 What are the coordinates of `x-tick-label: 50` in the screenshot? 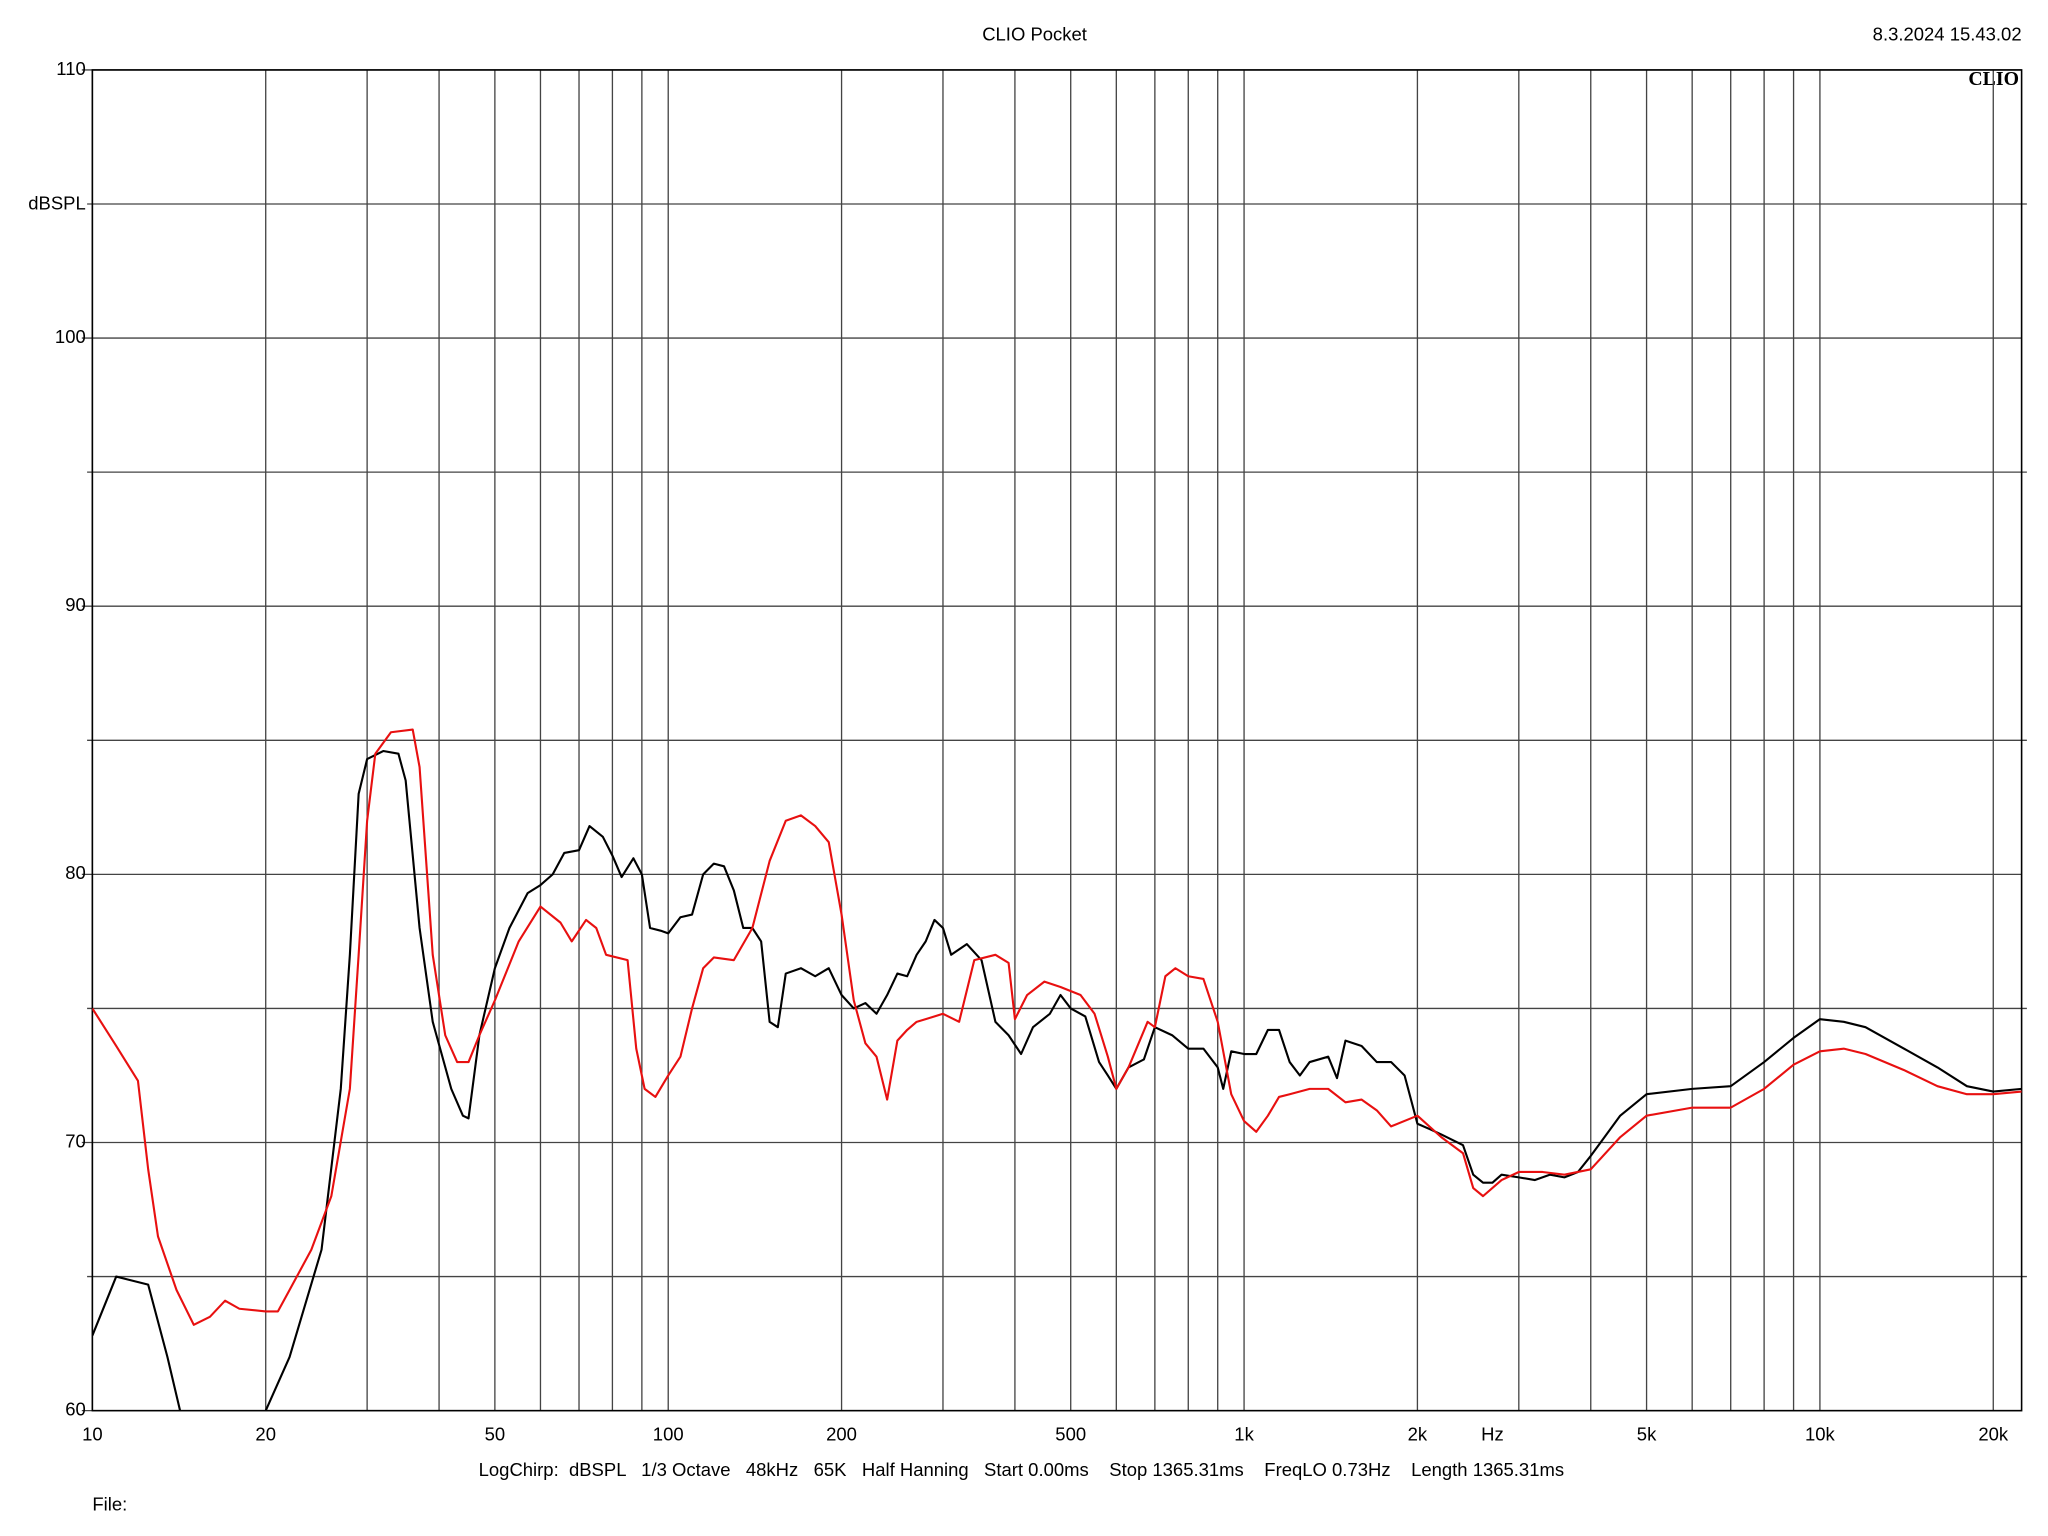 It's located at (495, 1434).